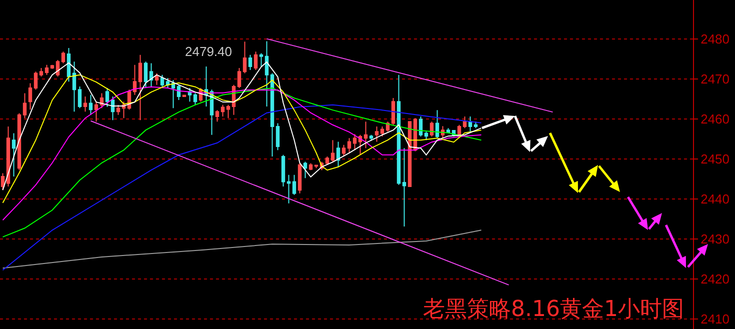 This screenshot has width=735, height=329. Describe the element at coordinates (715, 279) in the screenshot. I see `y-tick-label: 2420` at that location.